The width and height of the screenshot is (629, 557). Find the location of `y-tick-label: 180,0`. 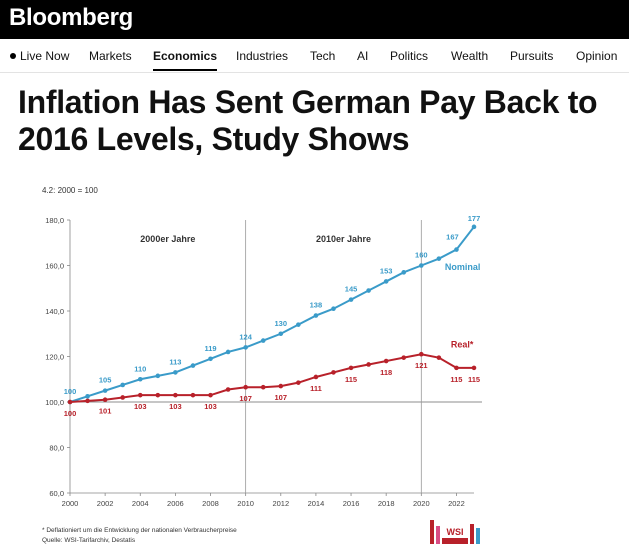

y-tick-label: 180,0 is located at coordinates (54, 220).